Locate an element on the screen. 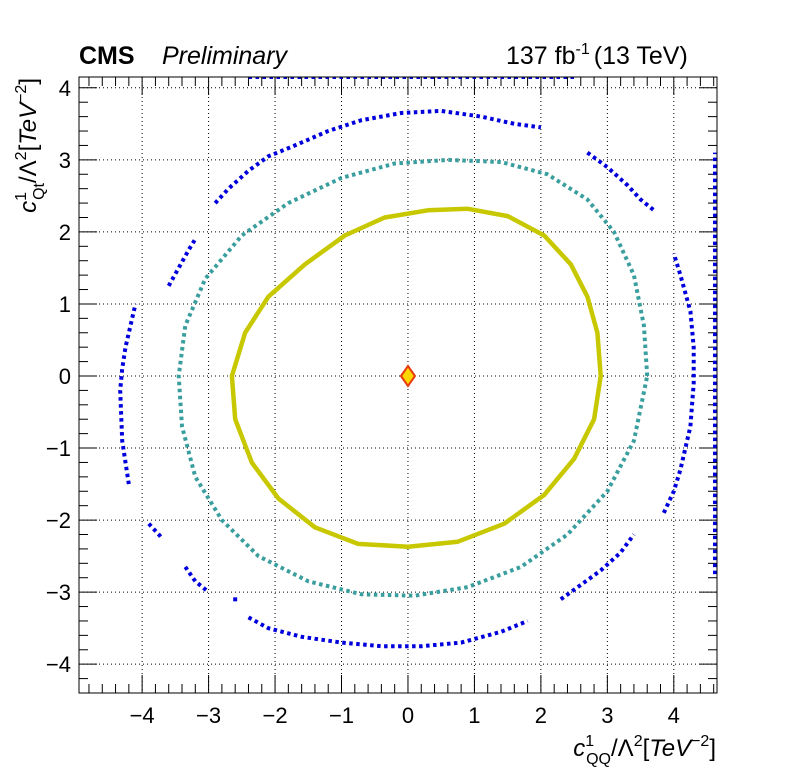 This screenshot has width=796, height=772. best-fit-layer is located at coordinates (408, 376).